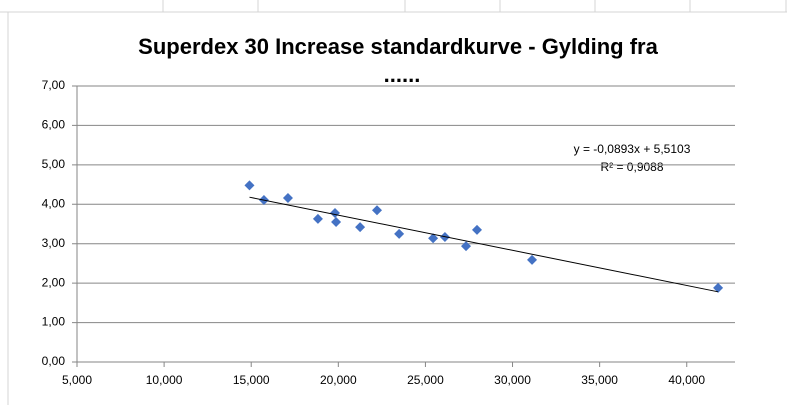 The image size is (787, 405). What do you see at coordinates (686, 380) in the screenshot?
I see `x-tick-label: 40,000` at bounding box center [686, 380].